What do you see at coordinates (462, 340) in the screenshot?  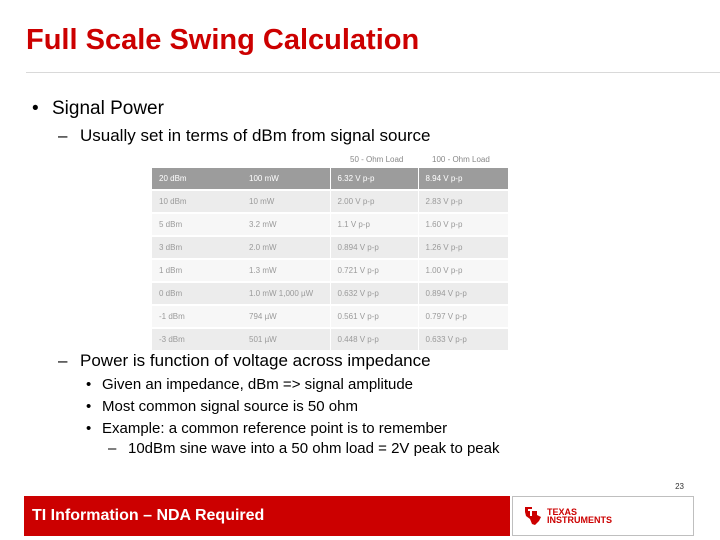 I see `table-cell: 0.633 V p-p` at bounding box center [462, 340].